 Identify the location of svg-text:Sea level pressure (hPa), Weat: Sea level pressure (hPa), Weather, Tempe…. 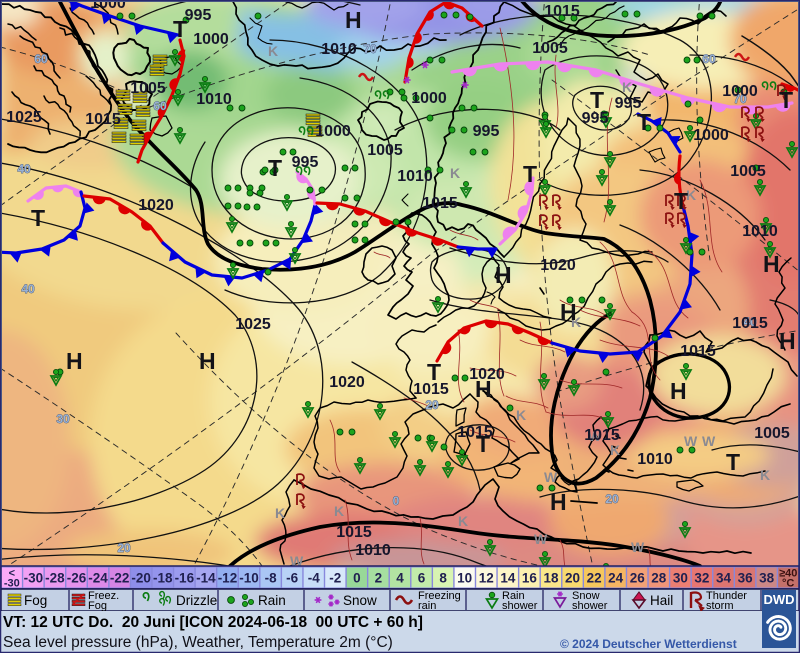
(198, 642).